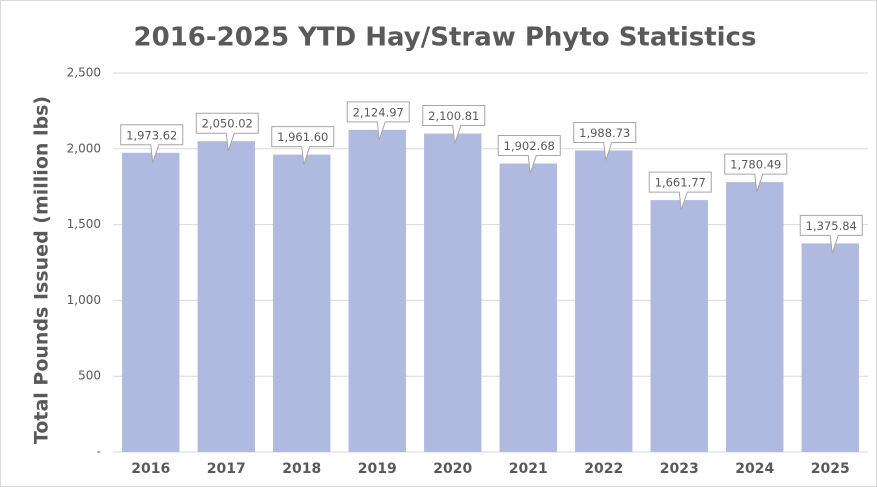 The image size is (877, 487). Describe the element at coordinates (150, 469) in the screenshot. I see `x-tick-label: 2016` at that location.